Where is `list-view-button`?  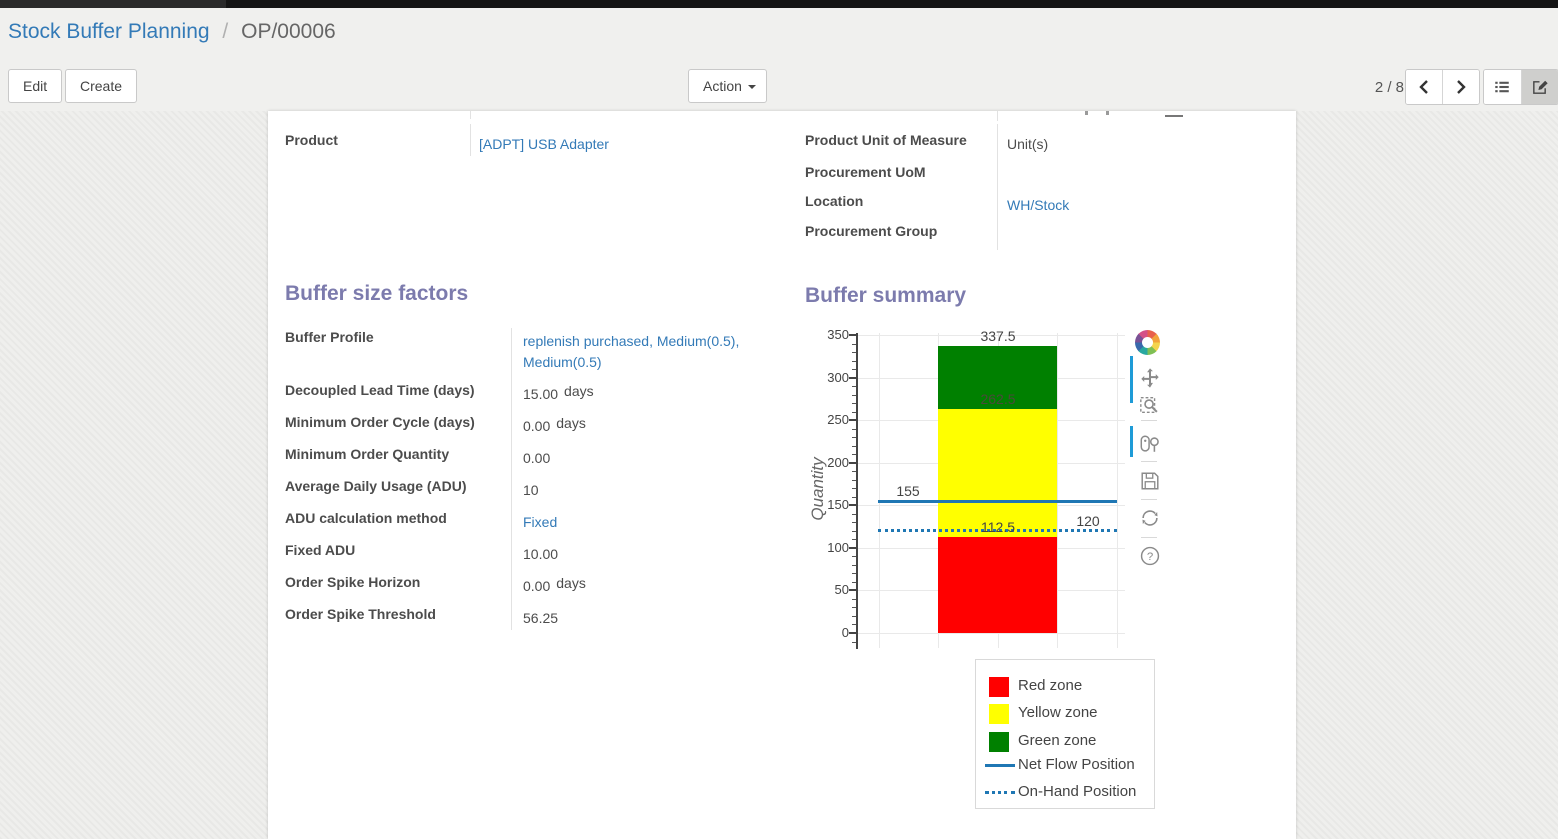
list-view-button is located at coordinates (1503, 87).